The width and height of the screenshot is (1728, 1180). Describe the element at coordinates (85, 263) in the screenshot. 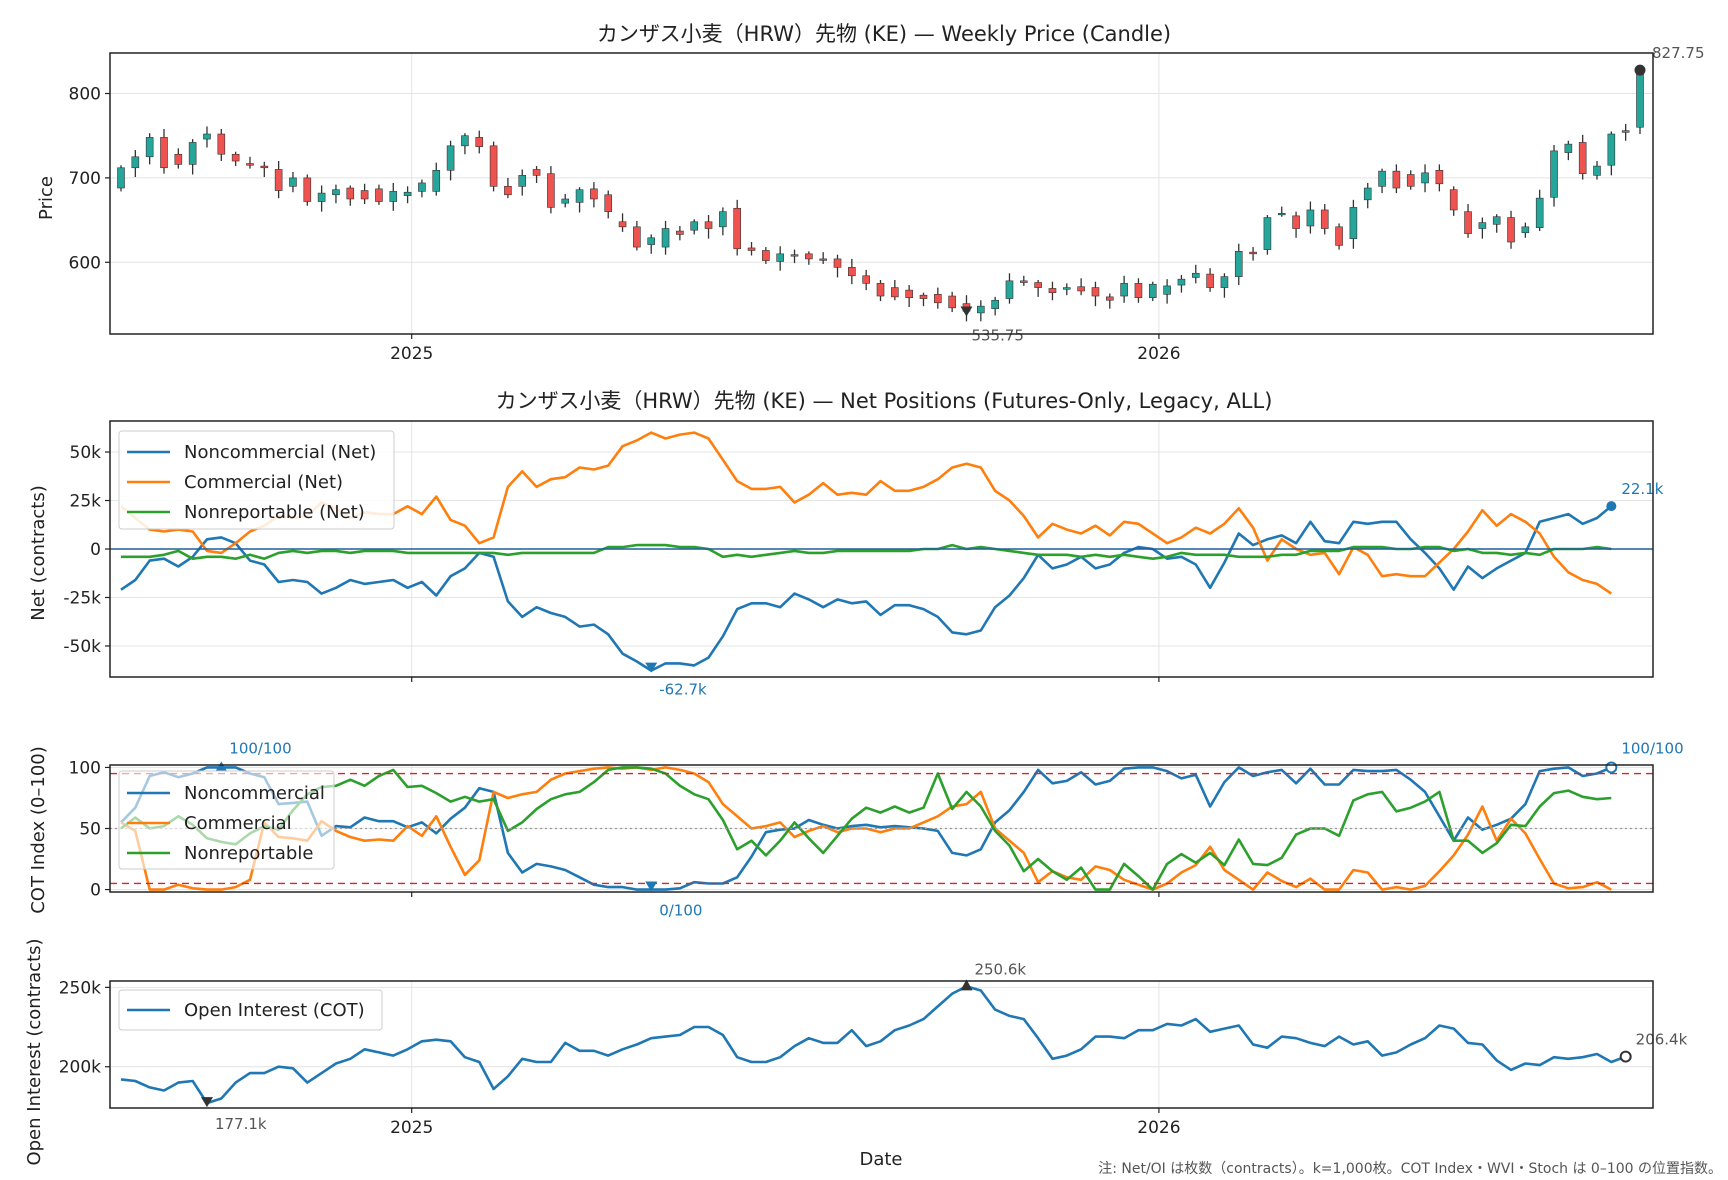

I see `y-tick-label: 600` at that location.